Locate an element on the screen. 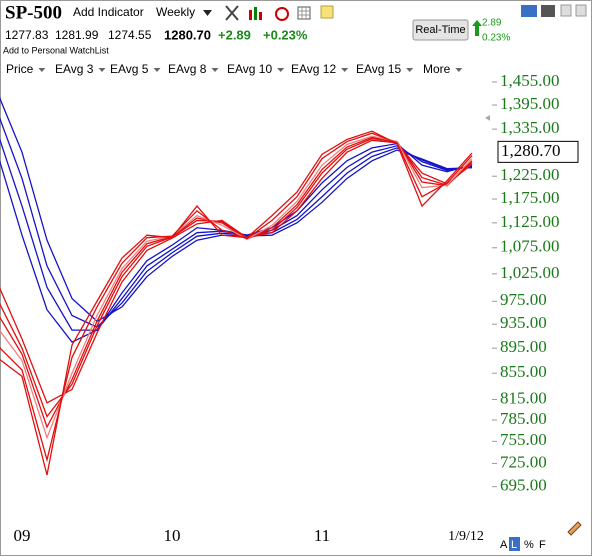  y-tick-label: 815.00 is located at coordinates (523, 397).